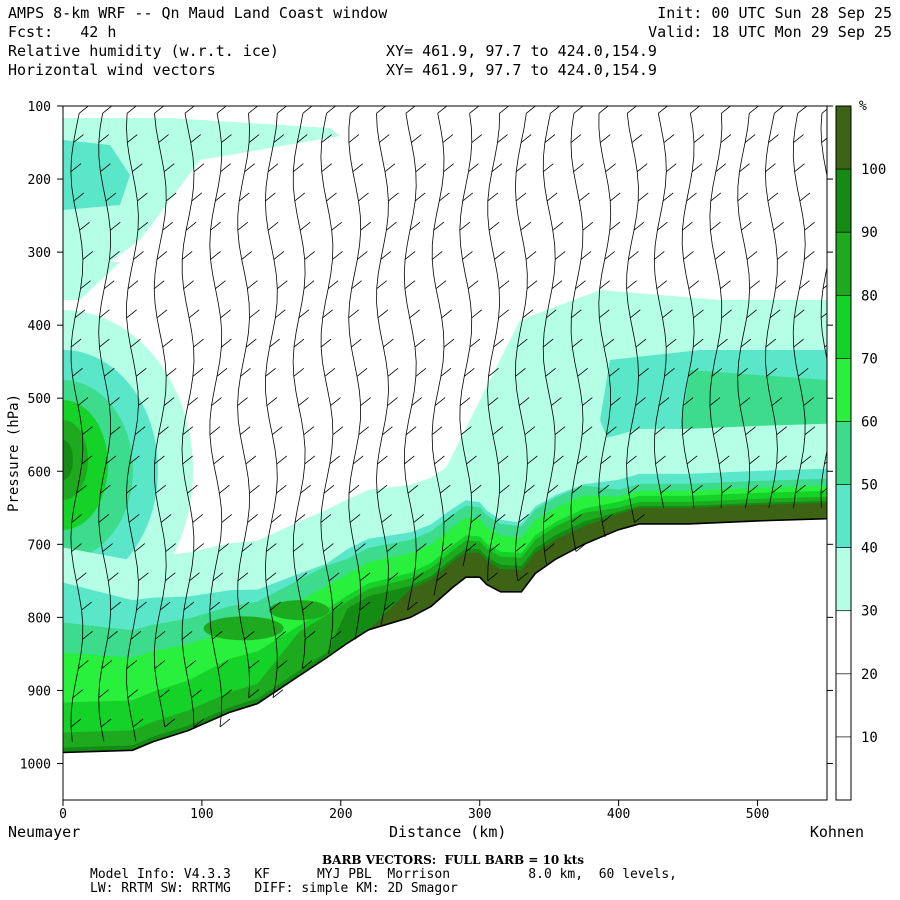  What do you see at coordinates (479, 814) in the screenshot?
I see `x-tick-label: 300` at bounding box center [479, 814].